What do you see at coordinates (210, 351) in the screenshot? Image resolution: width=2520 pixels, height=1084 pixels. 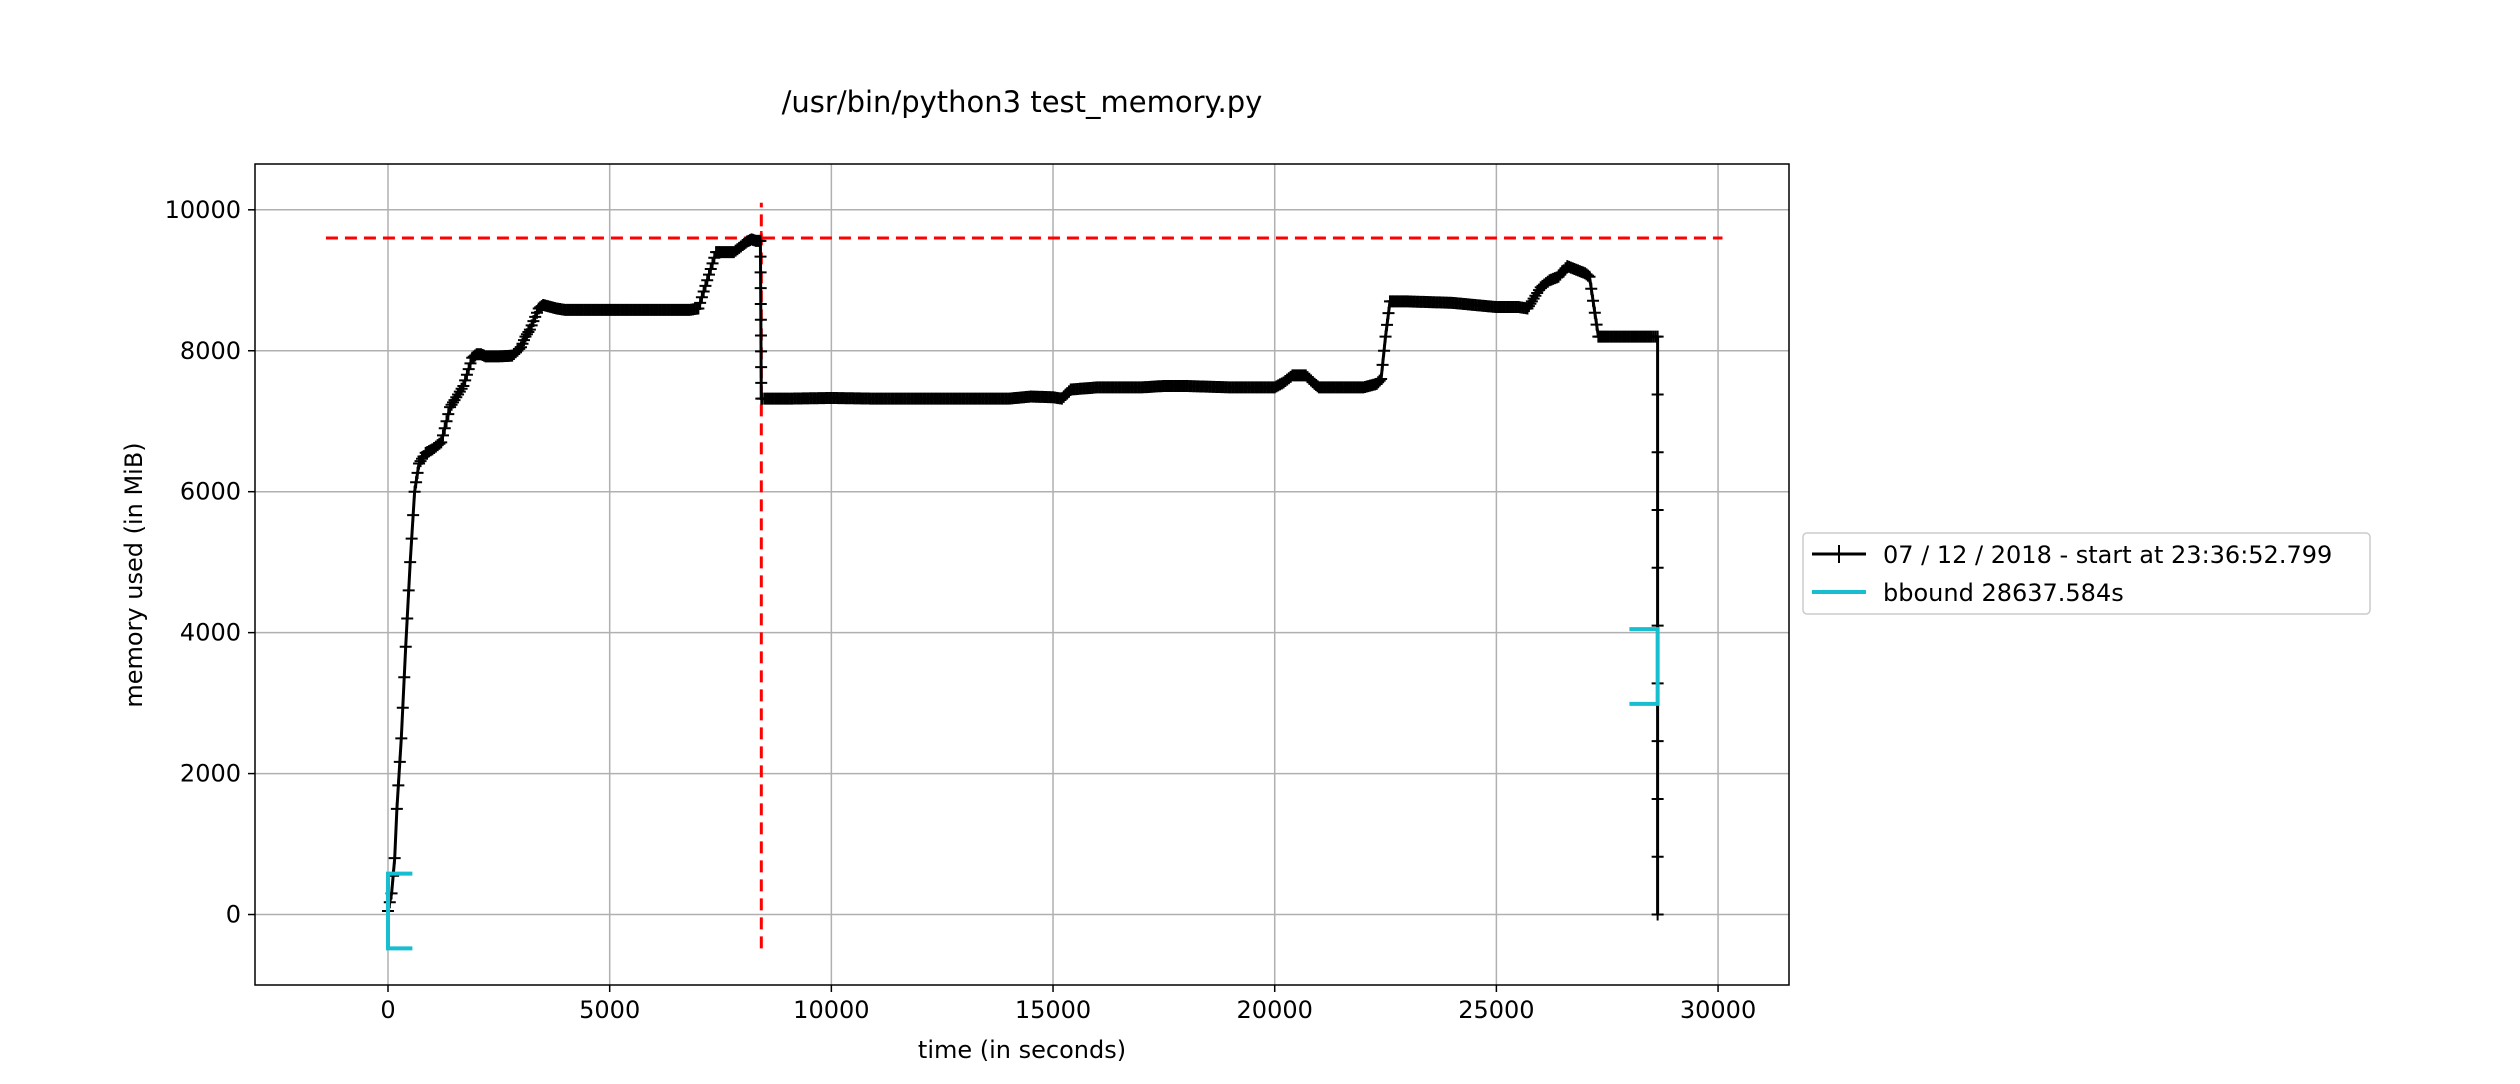 I see `y-tick-label: 8000` at bounding box center [210, 351].